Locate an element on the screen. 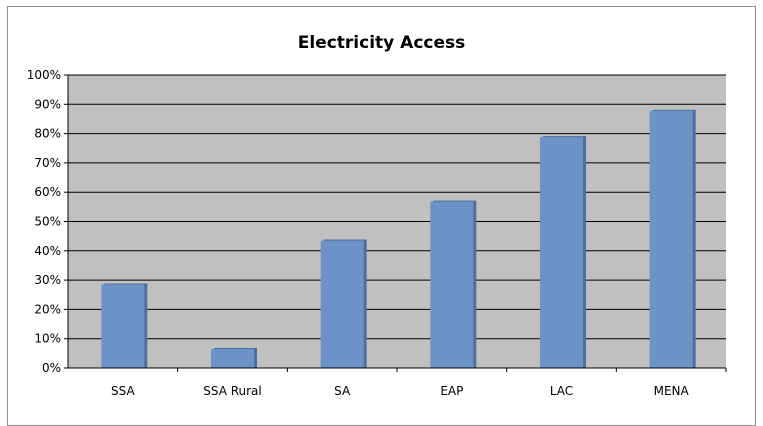 This screenshot has height=426, width=763. bar-ssa-rural is located at coordinates (232, 358).